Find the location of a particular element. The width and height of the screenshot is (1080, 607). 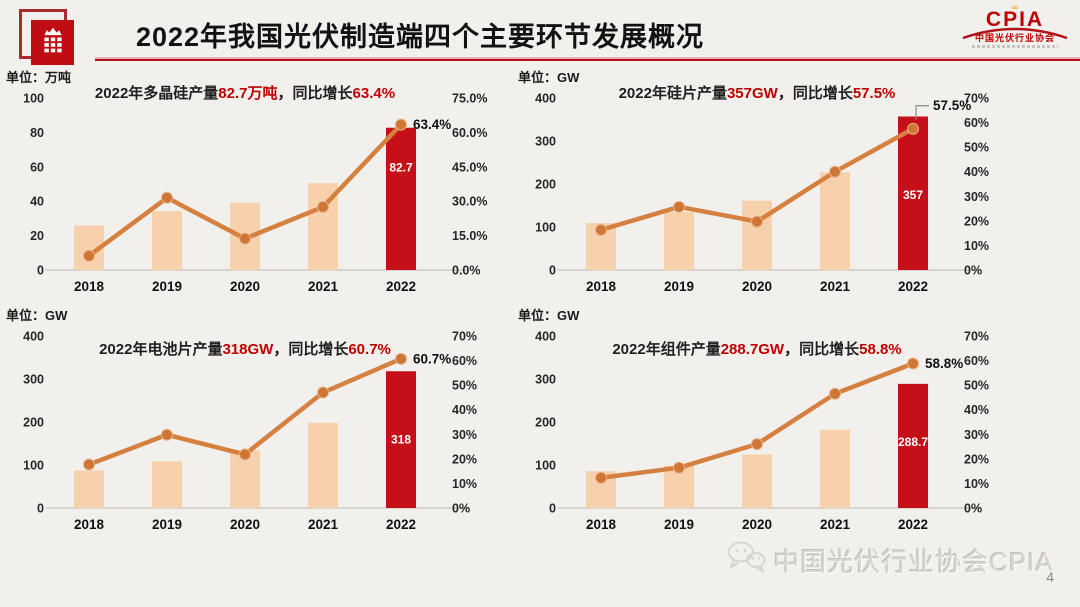

right-axis-tick: 45.0% is located at coordinates (469, 167).